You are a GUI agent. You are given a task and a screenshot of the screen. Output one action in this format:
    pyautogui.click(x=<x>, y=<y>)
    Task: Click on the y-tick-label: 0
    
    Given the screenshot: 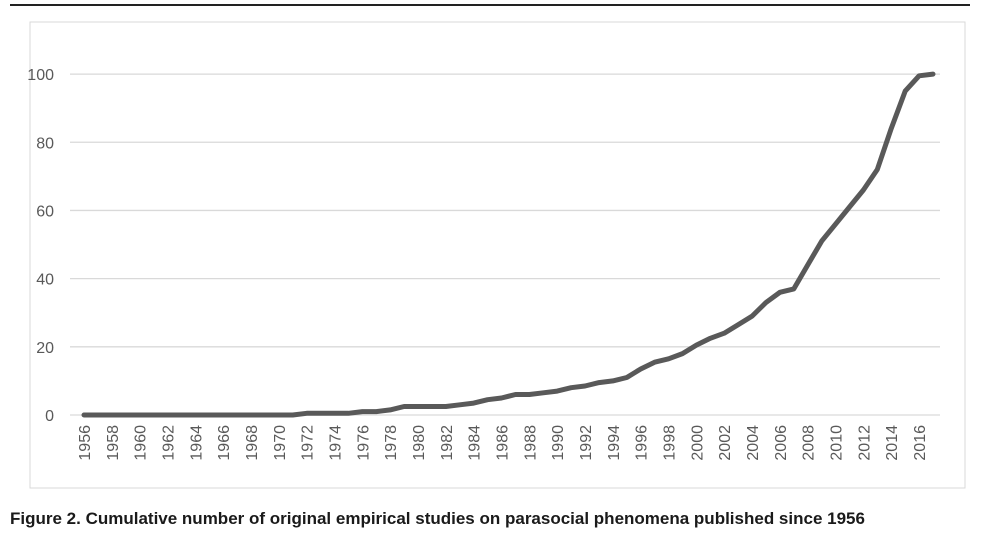 What is the action you would take?
    pyautogui.click(x=49, y=416)
    